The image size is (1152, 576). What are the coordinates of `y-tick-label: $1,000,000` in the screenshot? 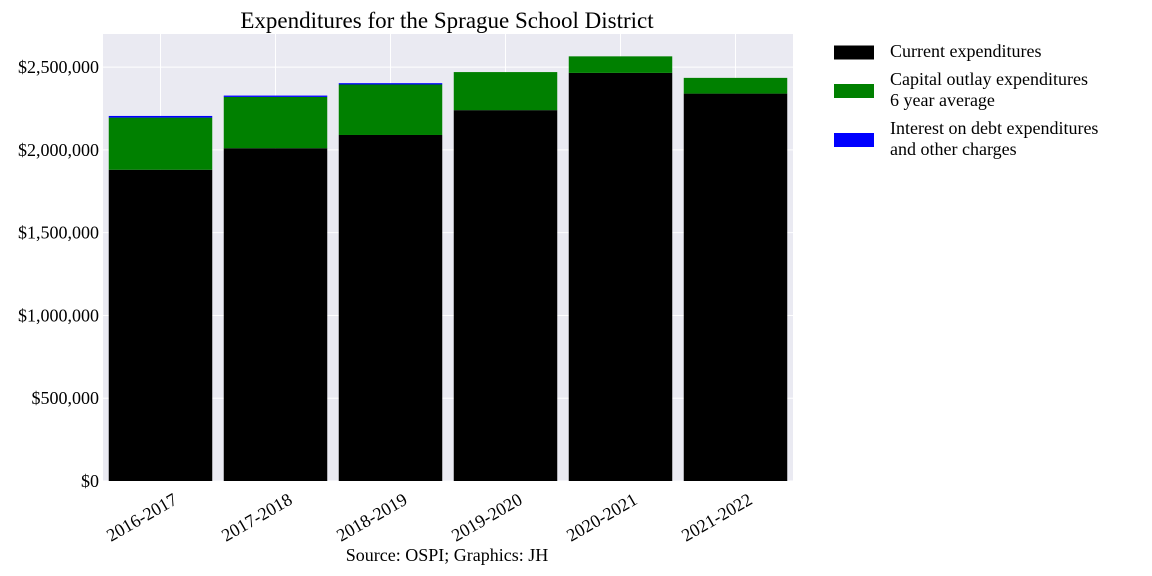 It's located at (58, 315).